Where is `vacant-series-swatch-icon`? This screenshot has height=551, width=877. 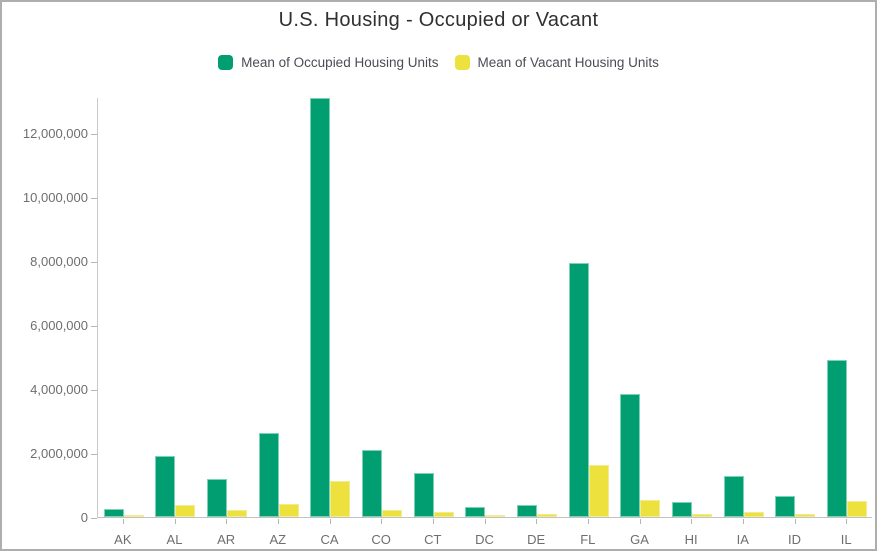
vacant-series-swatch-icon is located at coordinates (462, 62).